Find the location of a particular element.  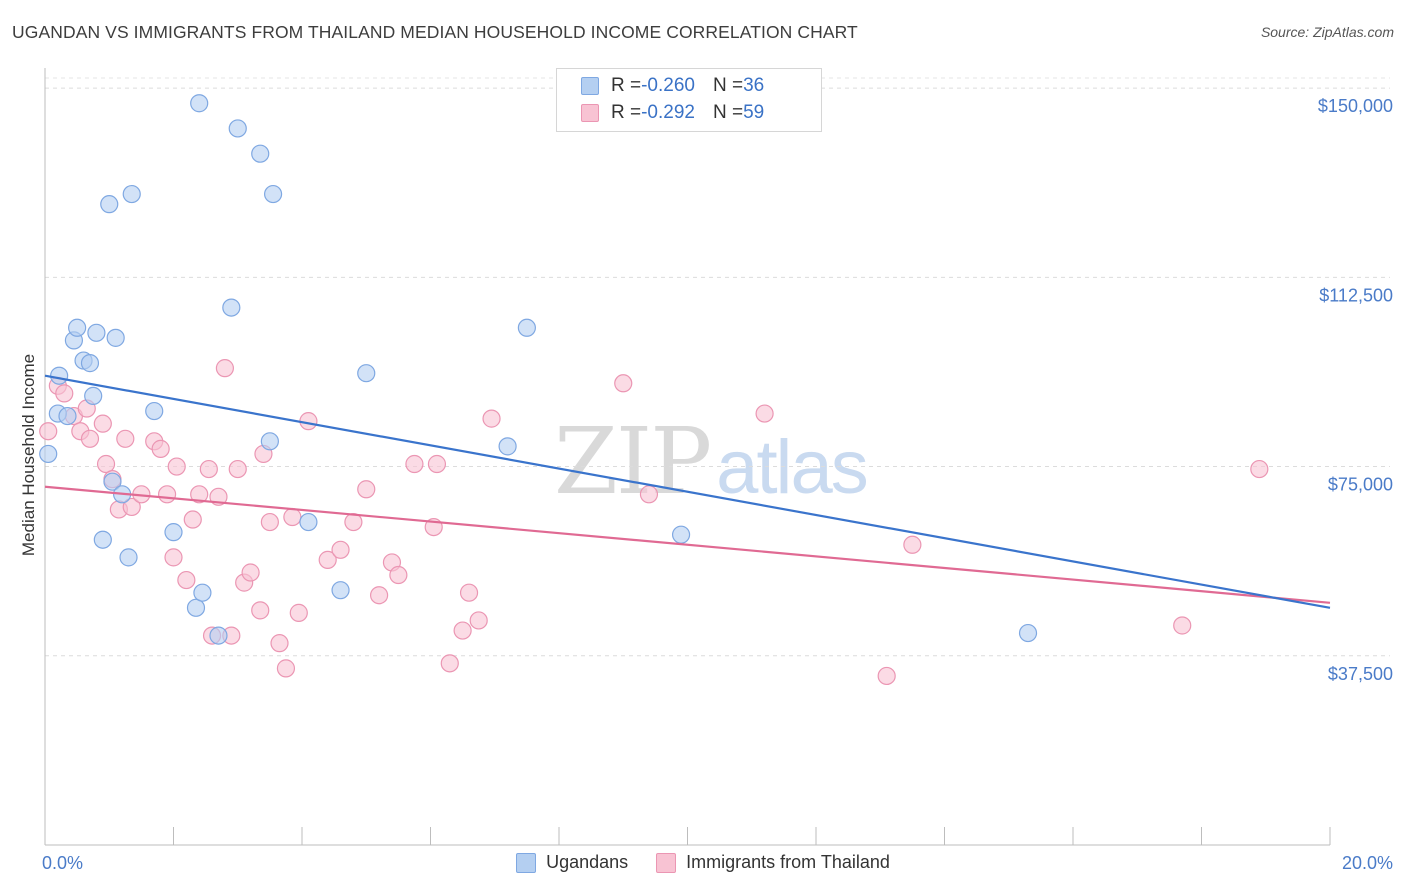

y-tick-label: $37,500 is located at coordinates (1360, 674).